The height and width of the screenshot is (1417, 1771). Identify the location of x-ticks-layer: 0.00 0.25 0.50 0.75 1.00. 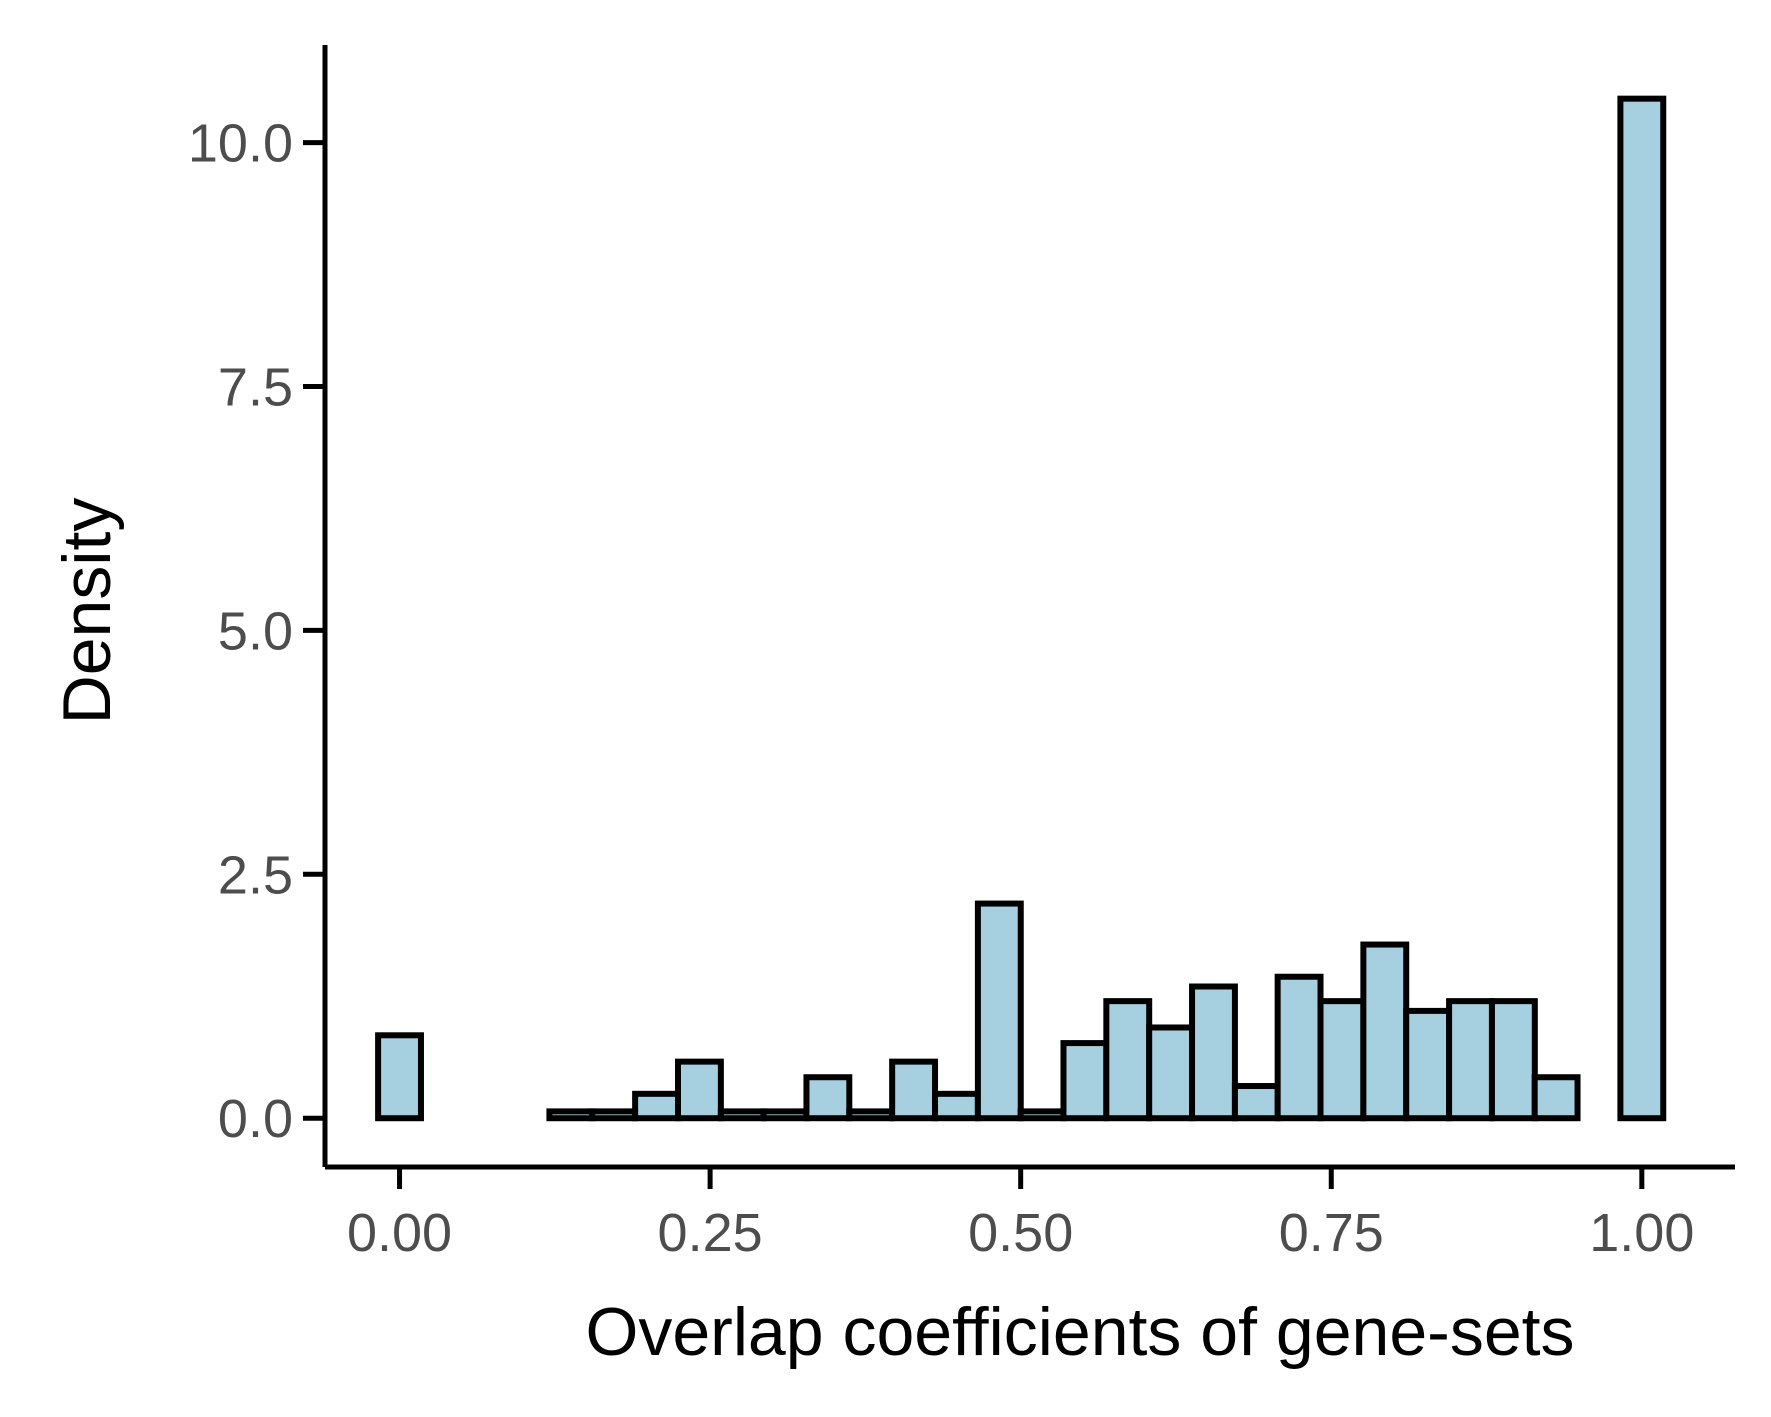
(1020, 1215).